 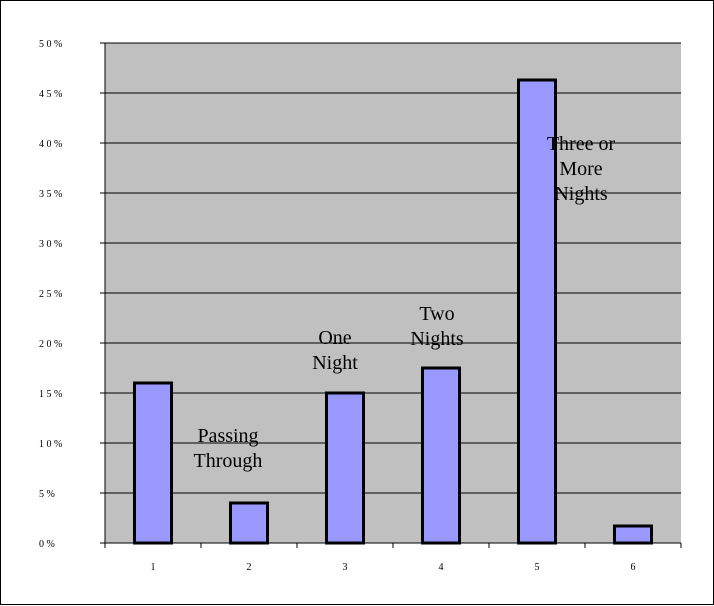 What do you see at coordinates (50, 144) in the screenshot?
I see `y-tick-label: 4 0 %` at bounding box center [50, 144].